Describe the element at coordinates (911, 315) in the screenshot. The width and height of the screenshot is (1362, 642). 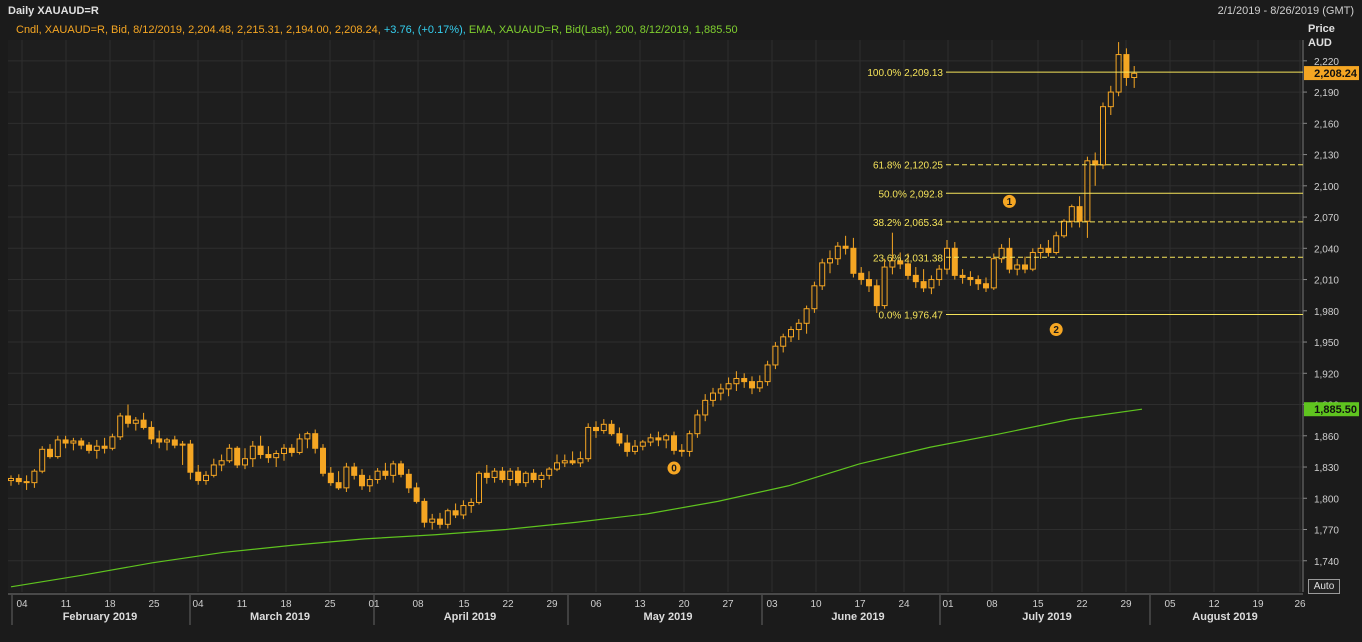
I see `fib-level-label: 0.0% 1,976.47` at that location.